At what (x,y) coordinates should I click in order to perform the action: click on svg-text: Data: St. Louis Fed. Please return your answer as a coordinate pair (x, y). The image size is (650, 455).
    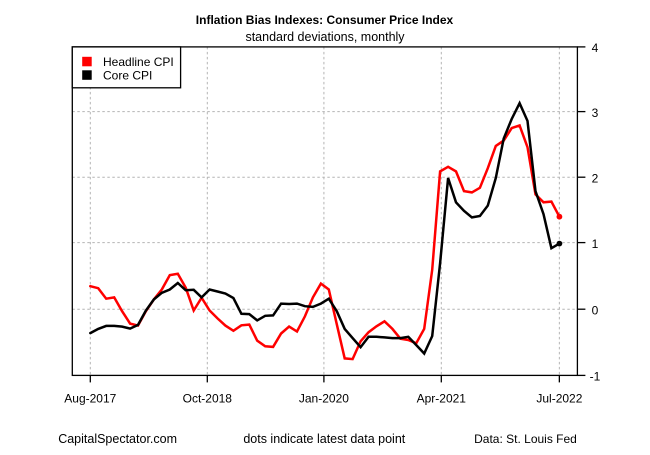
    Looking at the image, I should click on (525, 439).